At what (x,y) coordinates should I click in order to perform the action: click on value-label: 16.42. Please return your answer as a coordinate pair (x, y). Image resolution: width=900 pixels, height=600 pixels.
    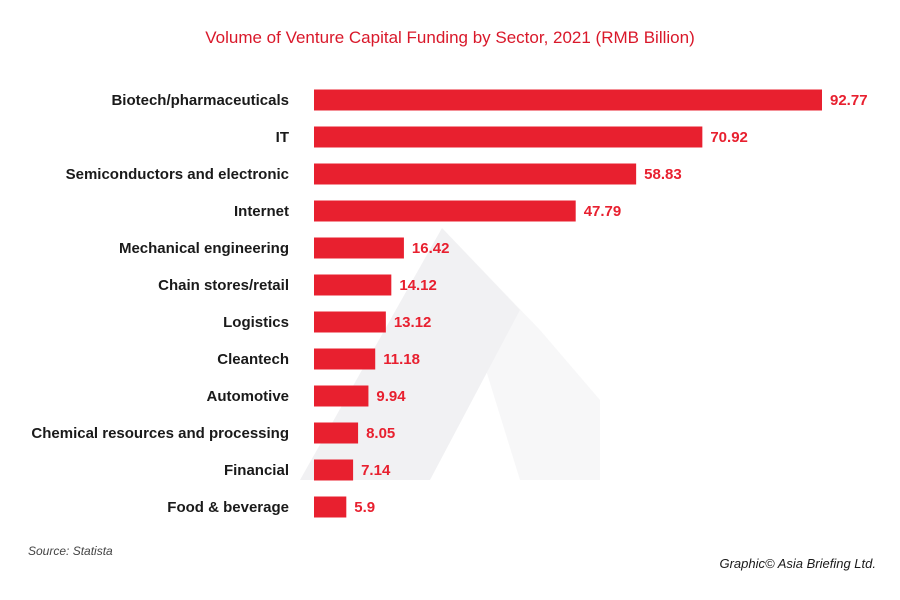
    Looking at the image, I should click on (431, 248).